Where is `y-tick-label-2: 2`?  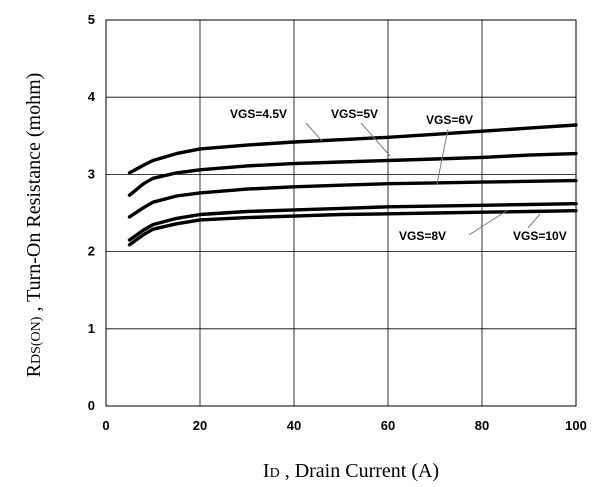 y-tick-label-2: 2 is located at coordinates (91, 251).